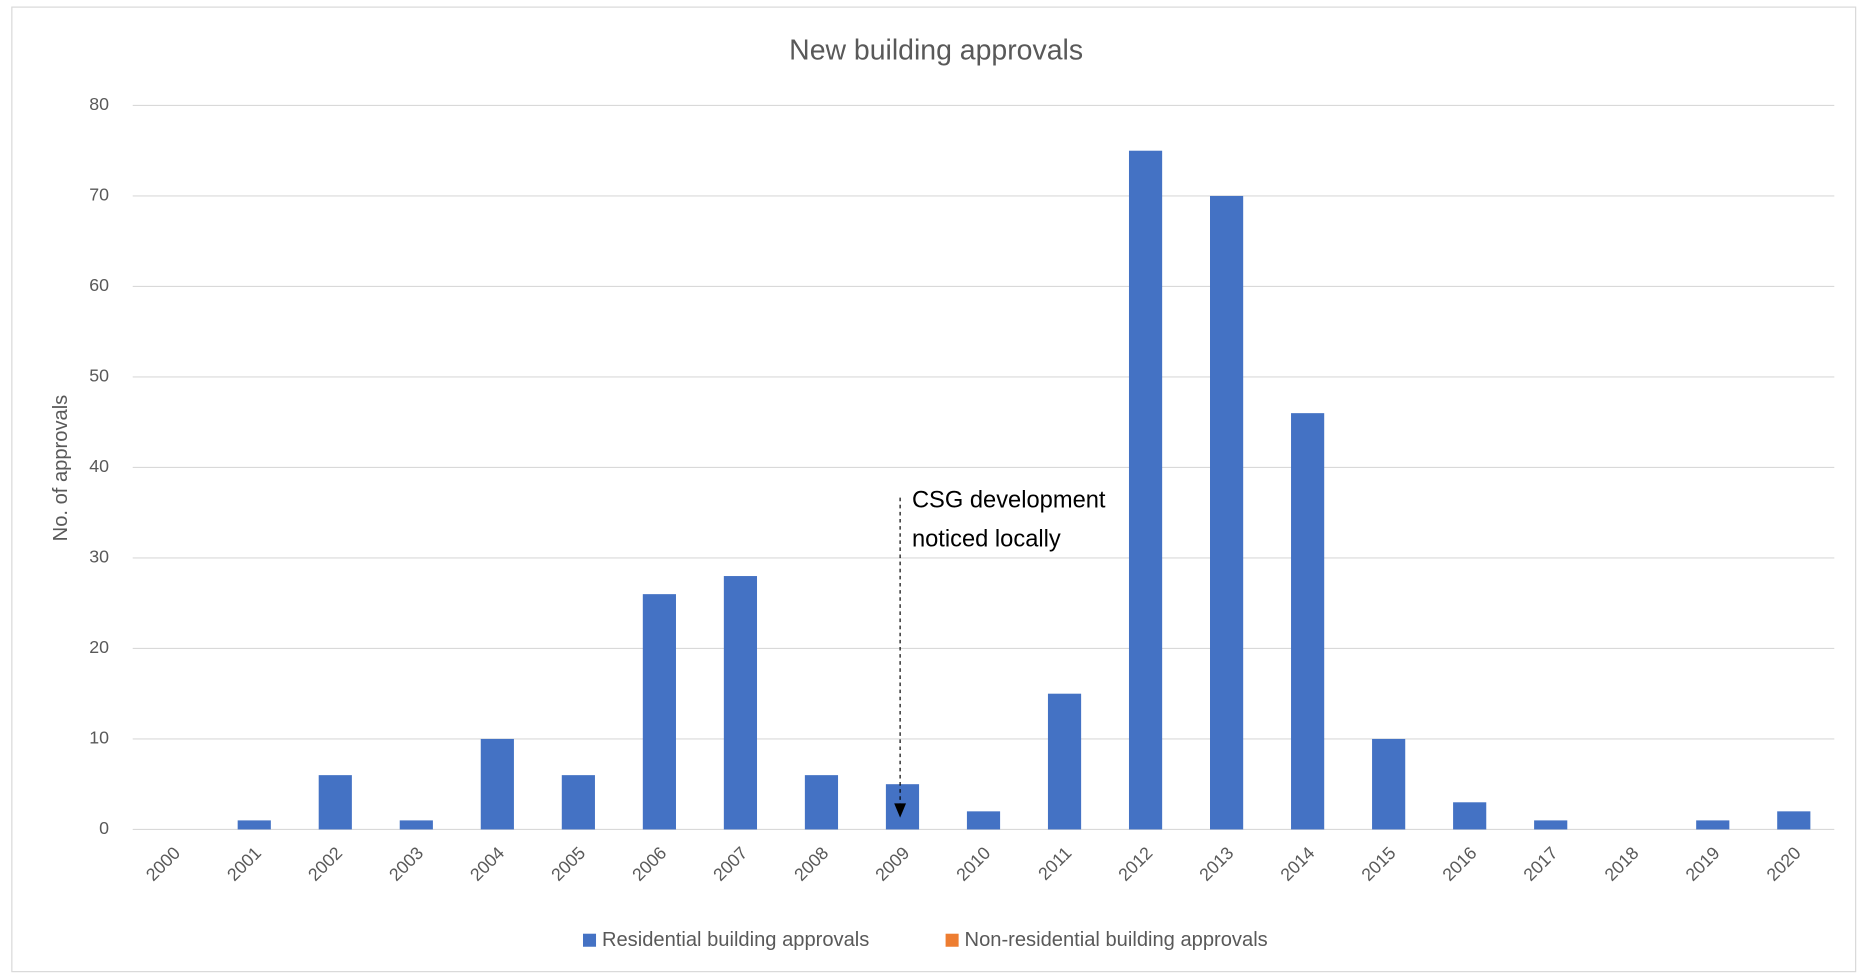 The height and width of the screenshot is (974, 1858). What do you see at coordinates (61, 468) in the screenshot?
I see `y-axis-label: No. of approvals` at bounding box center [61, 468].